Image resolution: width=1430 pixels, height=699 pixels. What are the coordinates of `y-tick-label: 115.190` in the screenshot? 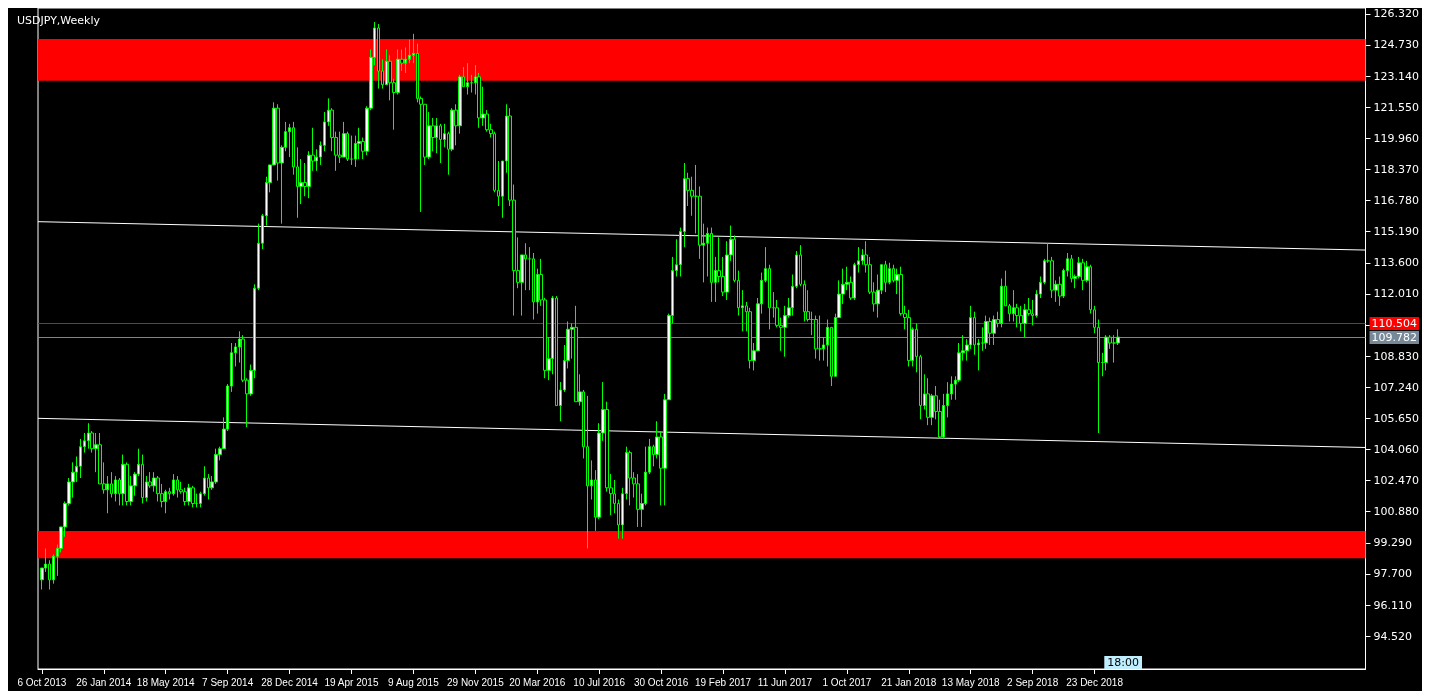 It's located at (1396, 232).